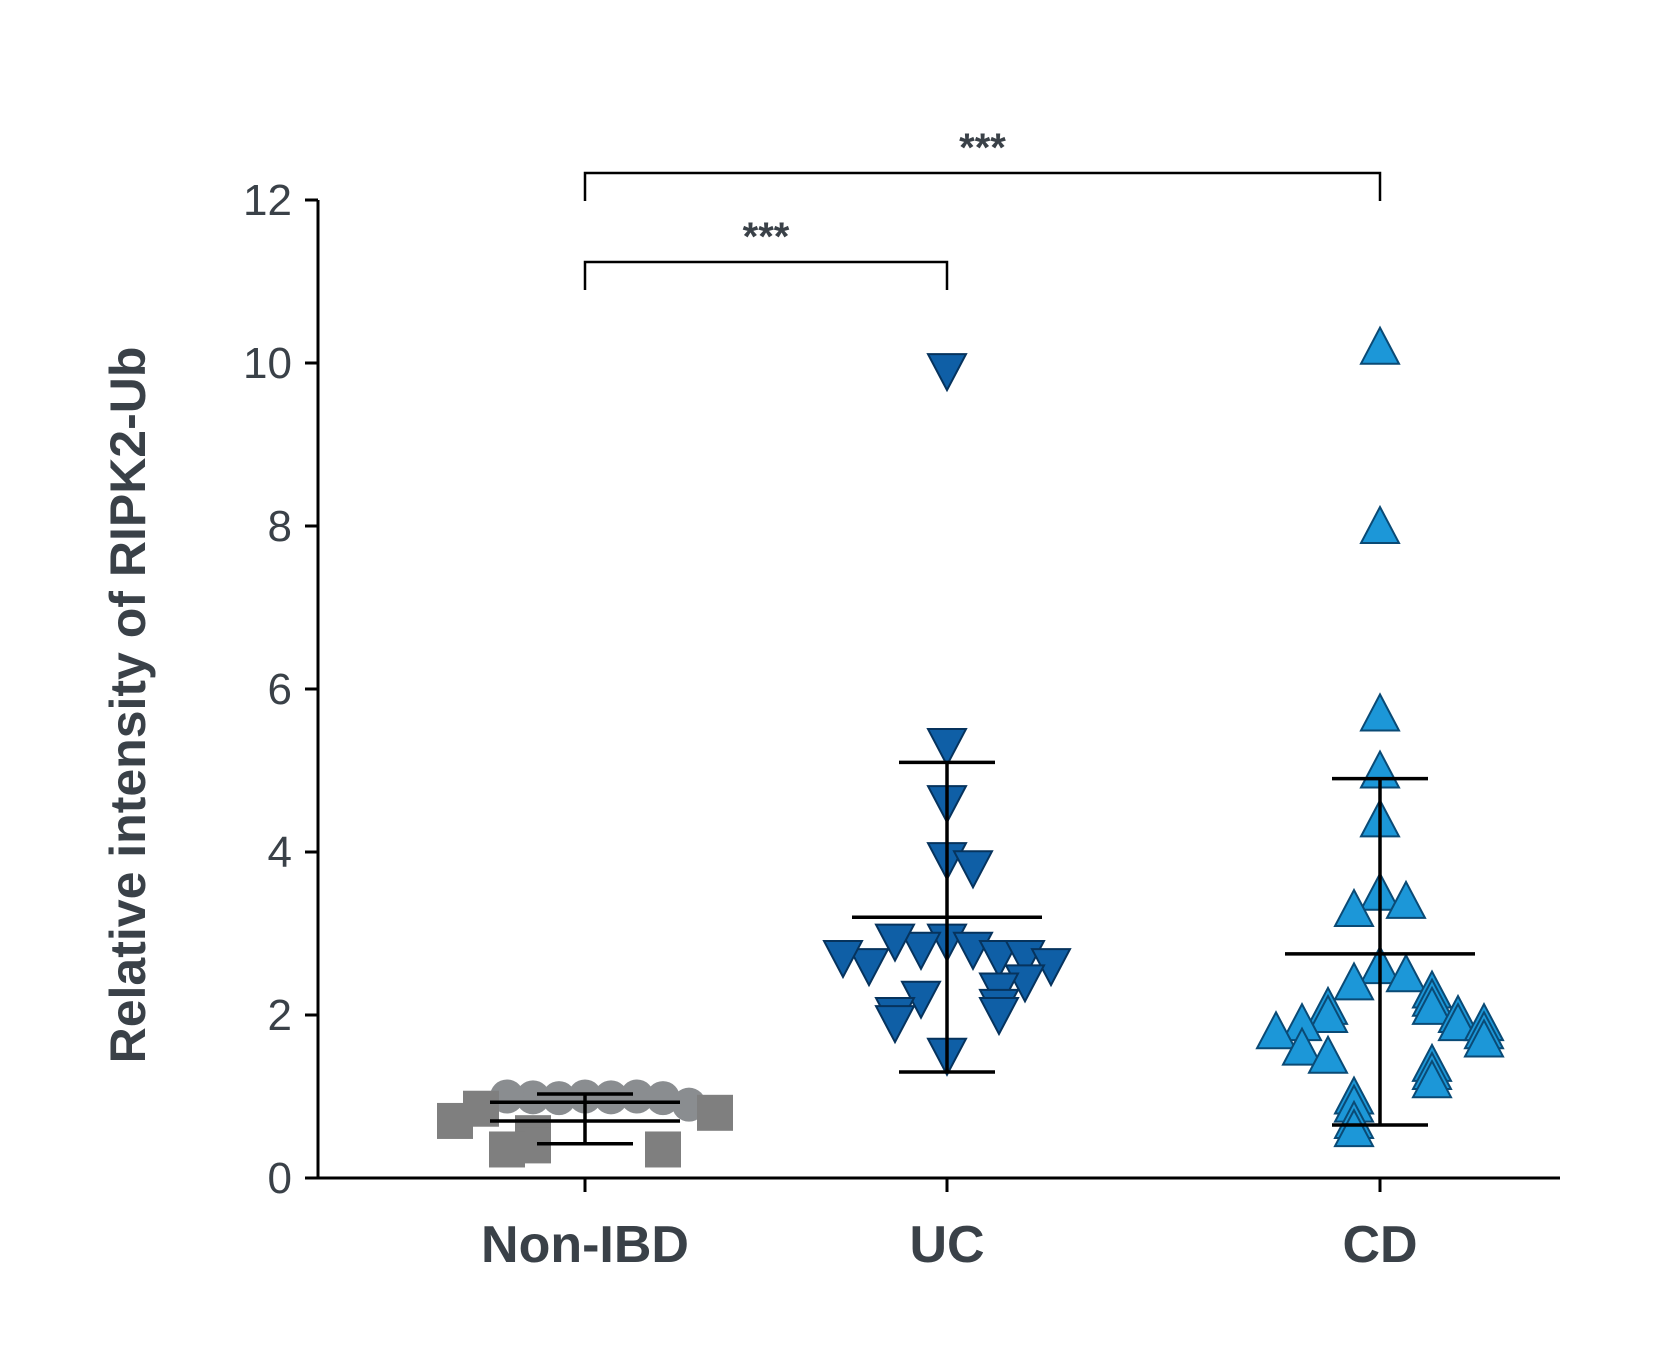  I want to click on x-tick-label: Non-IBD, so click(585, 1245).